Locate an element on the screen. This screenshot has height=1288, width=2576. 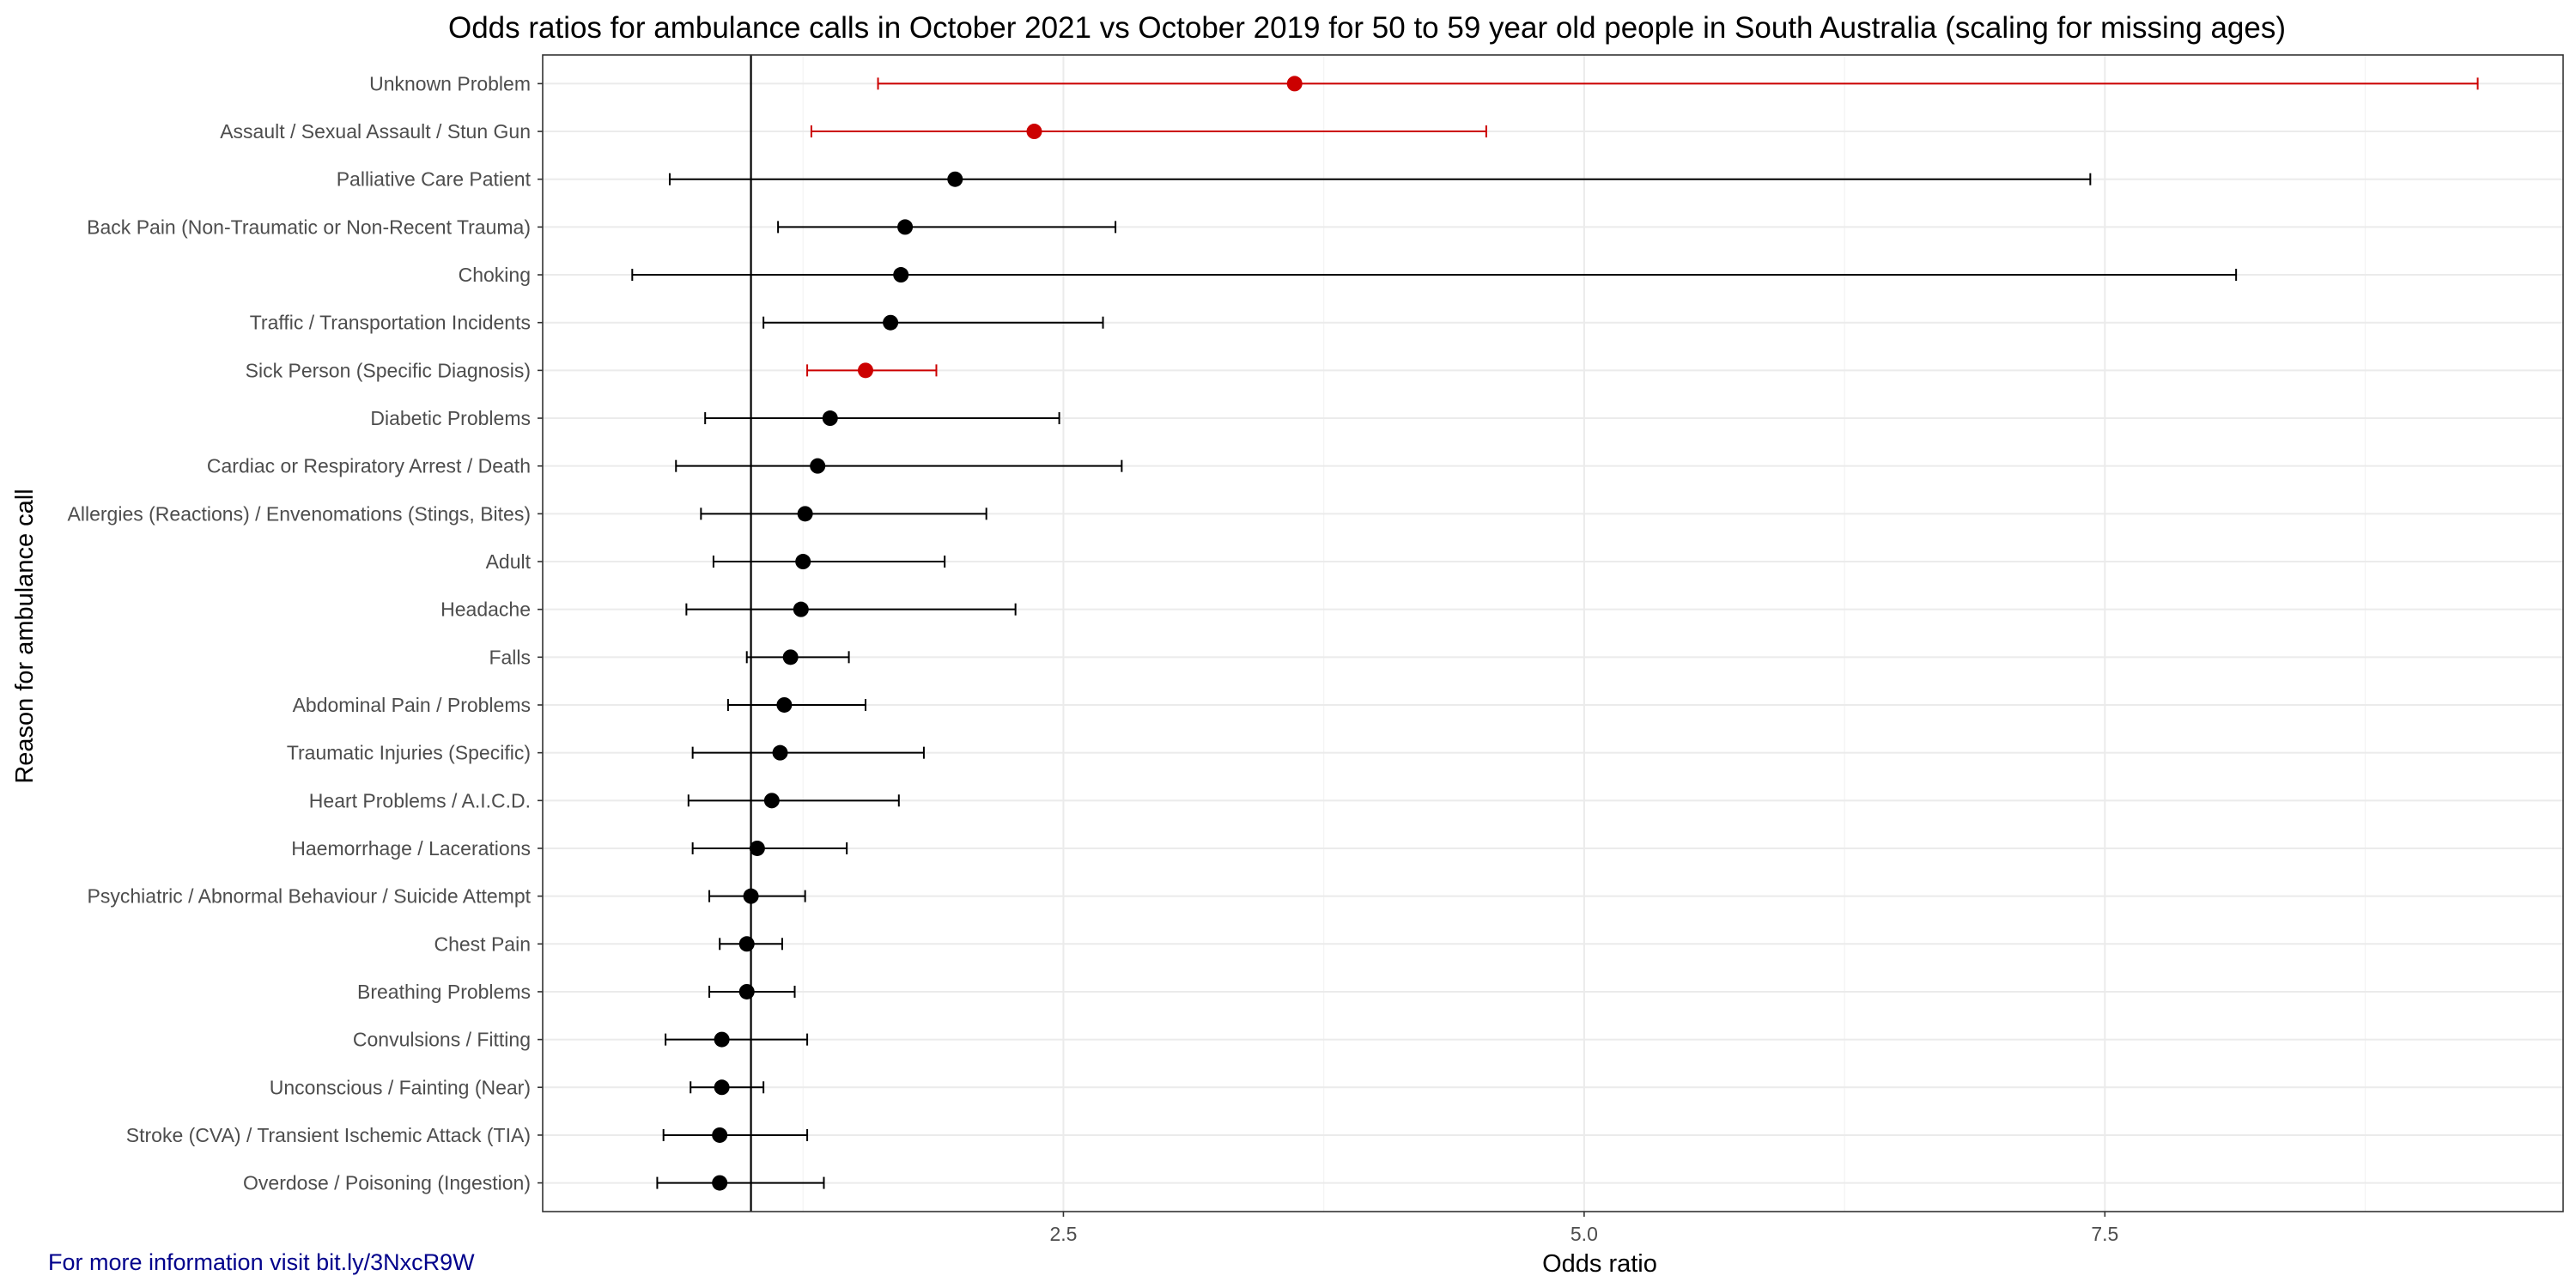
y-tick-label: Chest Pain is located at coordinates (483, 944).